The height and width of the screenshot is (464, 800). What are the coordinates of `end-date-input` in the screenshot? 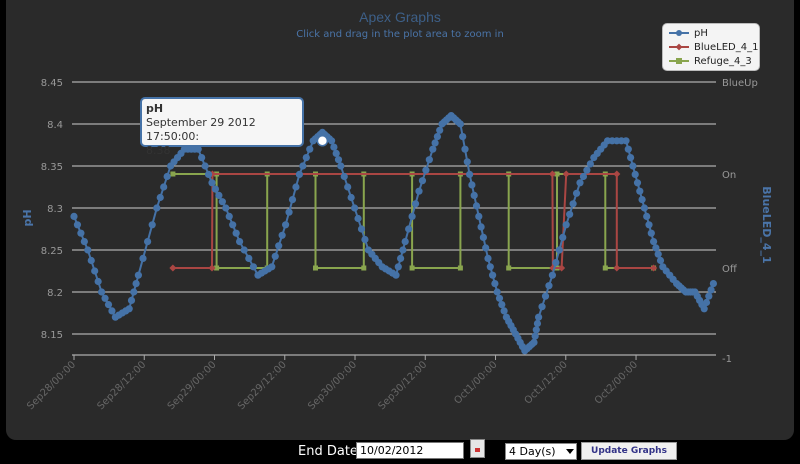 It's located at (410, 450).